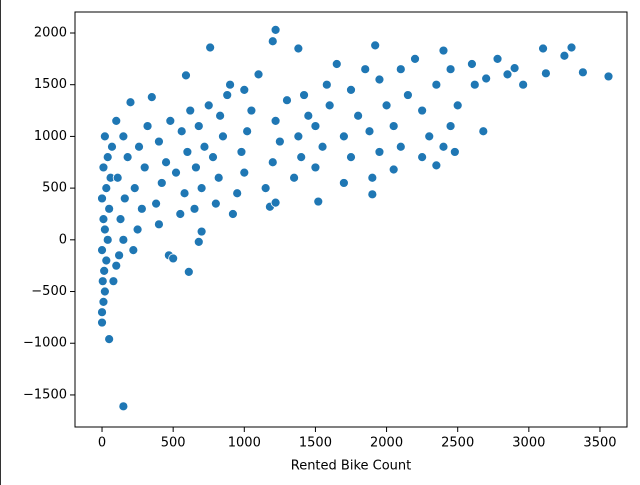 Image resolution: width=640 pixels, height=485 pixels. I want to click on y-tick-label: −500, so click(49, 291).